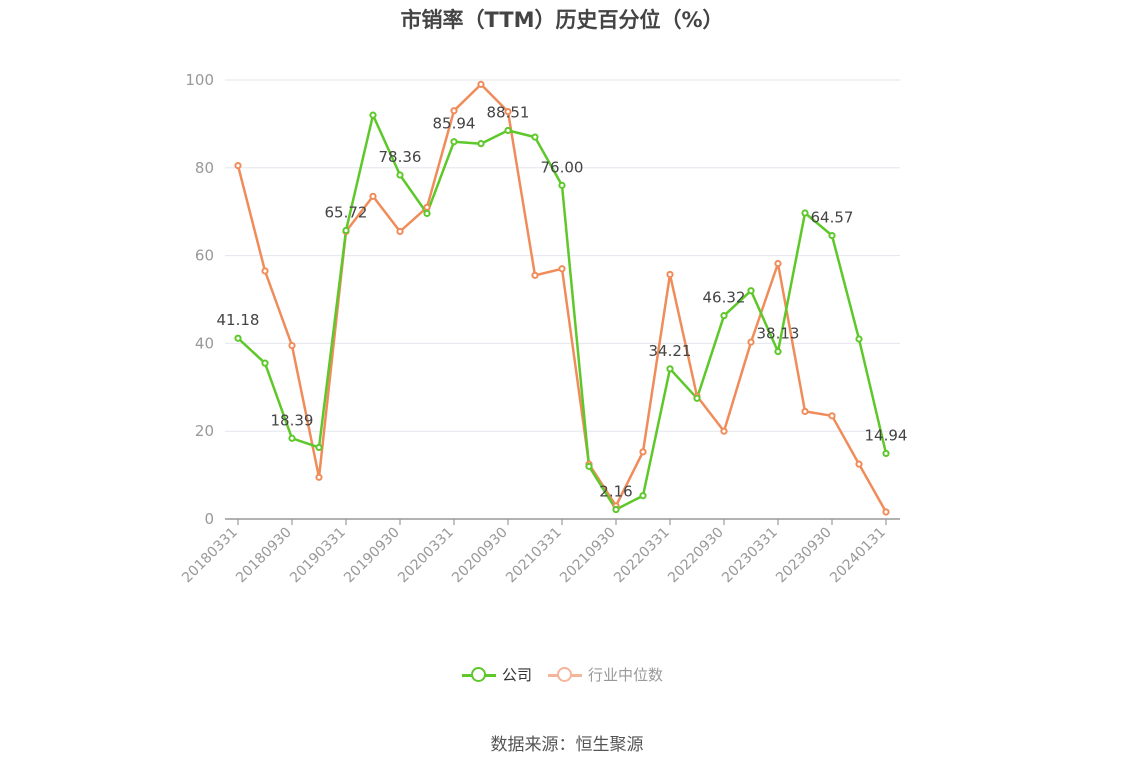 The image size is (1134, 766). Describe the element at coordinates (497, 674) in the screenshot. I see `legend-item-company: 公司` at that location.